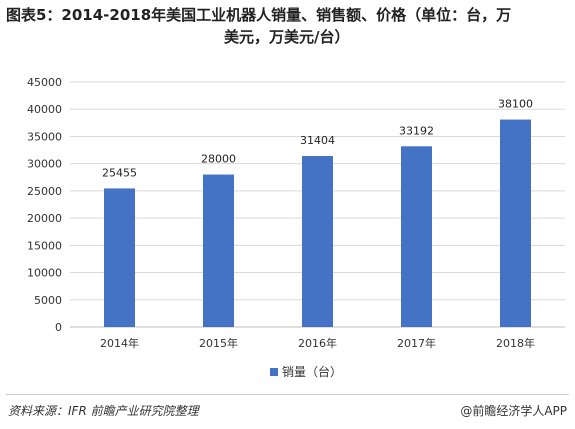 Image resolution: width=575 pixels, height=429 pixels. What do you see at coordinates (218, 159) in the screenshot?
I see `bar-value-label: 28000` at bounding box center [218, 159].